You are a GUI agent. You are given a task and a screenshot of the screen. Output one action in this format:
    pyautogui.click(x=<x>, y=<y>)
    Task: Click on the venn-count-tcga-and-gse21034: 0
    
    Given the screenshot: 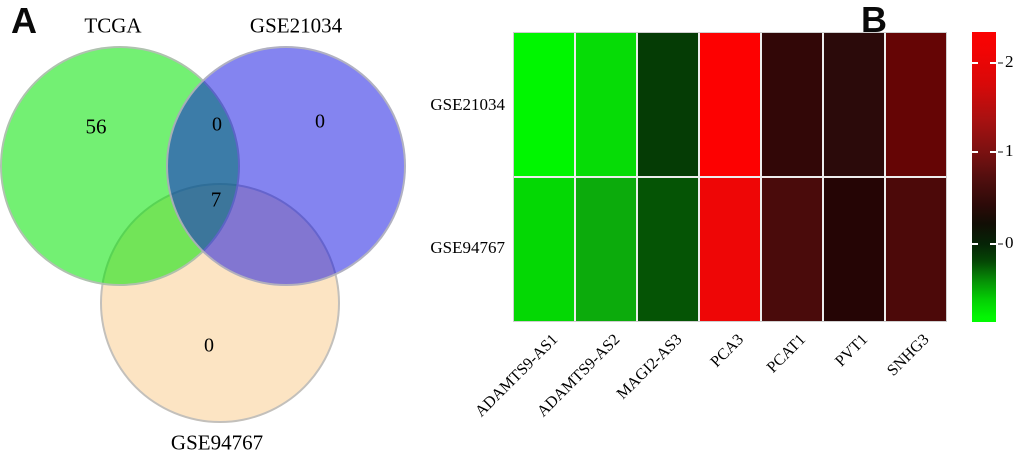 What is the action you would take?
    pyautogui.click(x=217, y=124)
    